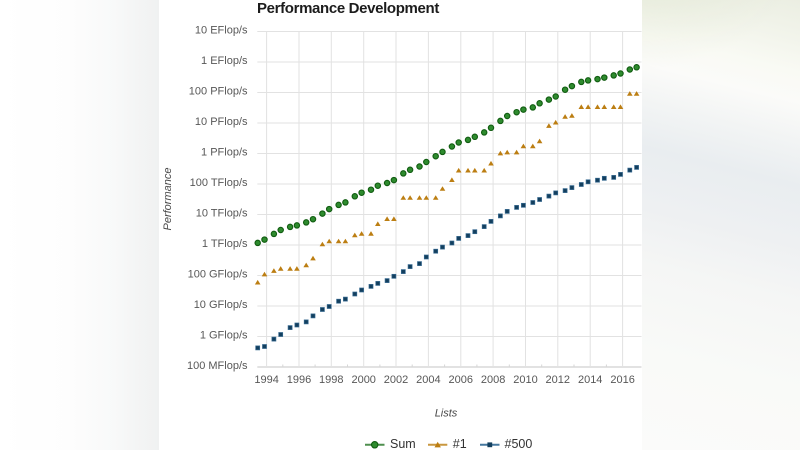 This screenshot has width=800, height=450. Describe the element at coordinates (221, 31) in the screenshot. I see `svg-text: 10 EFlop/s` at that location.